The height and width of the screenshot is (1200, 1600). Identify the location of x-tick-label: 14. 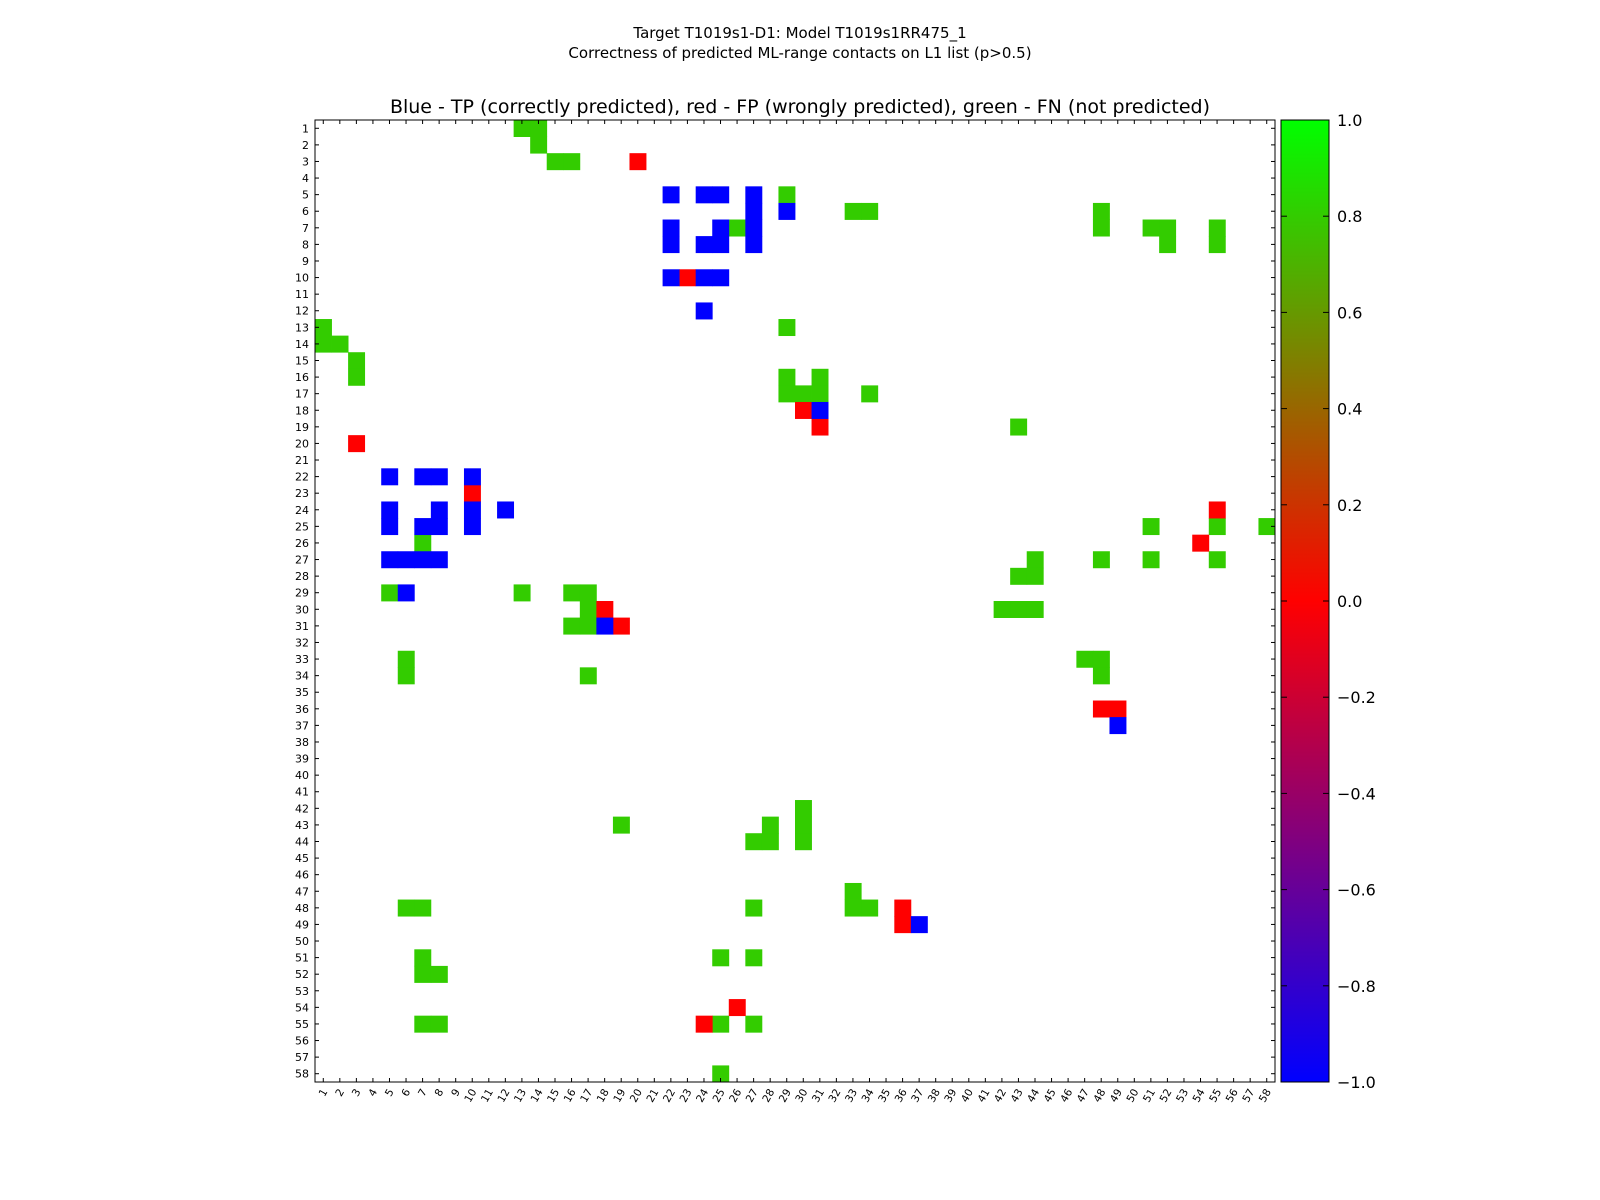
(537, 1096).